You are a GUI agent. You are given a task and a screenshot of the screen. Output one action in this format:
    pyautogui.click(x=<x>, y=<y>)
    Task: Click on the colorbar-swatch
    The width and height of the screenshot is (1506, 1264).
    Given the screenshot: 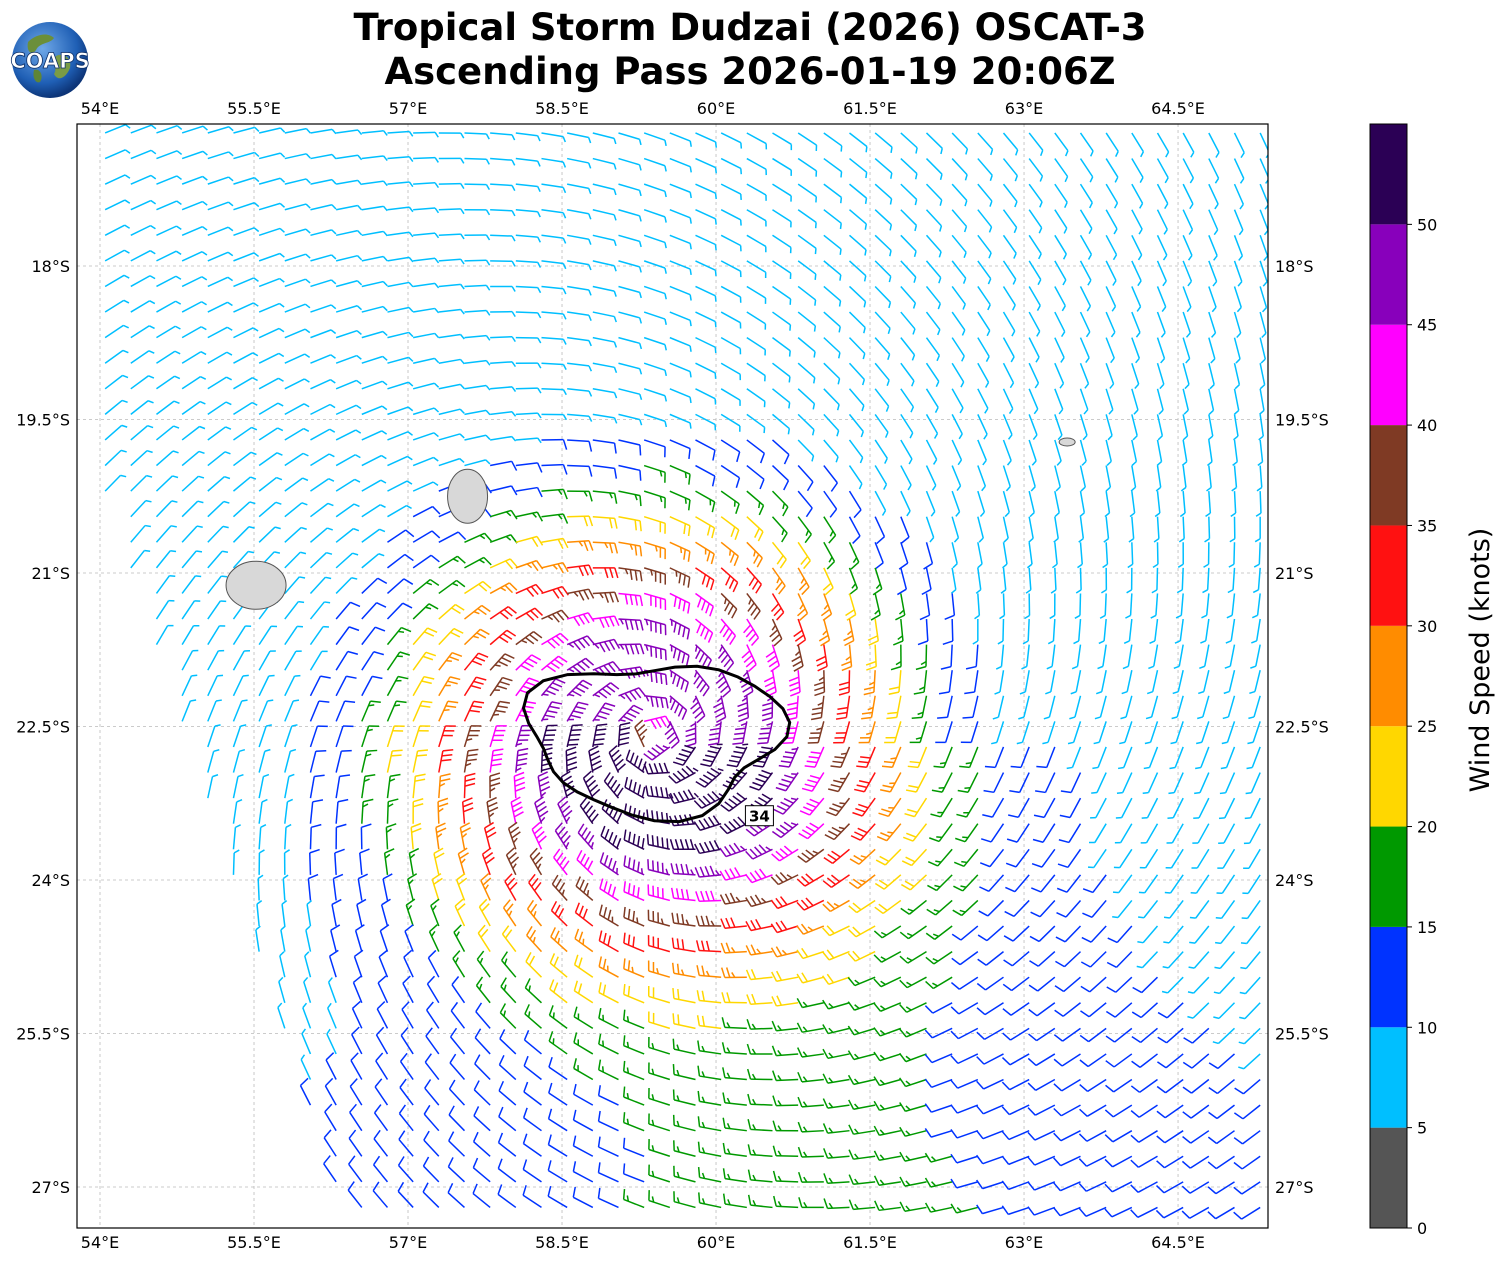 What is the action you would take?
    pyautogui.click(x=1388, y=876)
    